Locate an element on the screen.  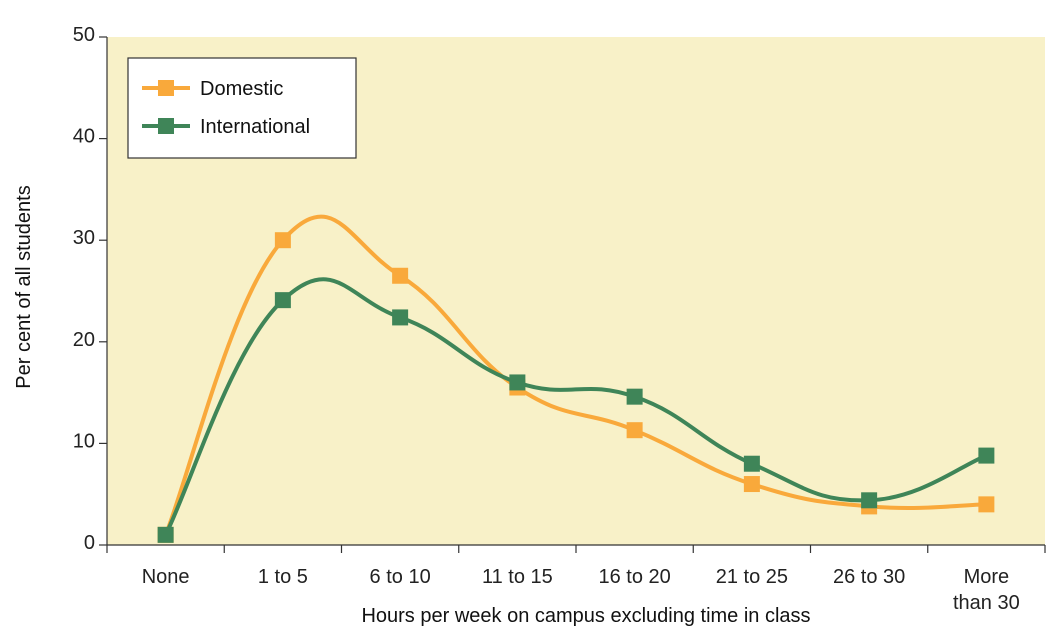
y-tick-label: 10 is located at coordinates (84, 441).